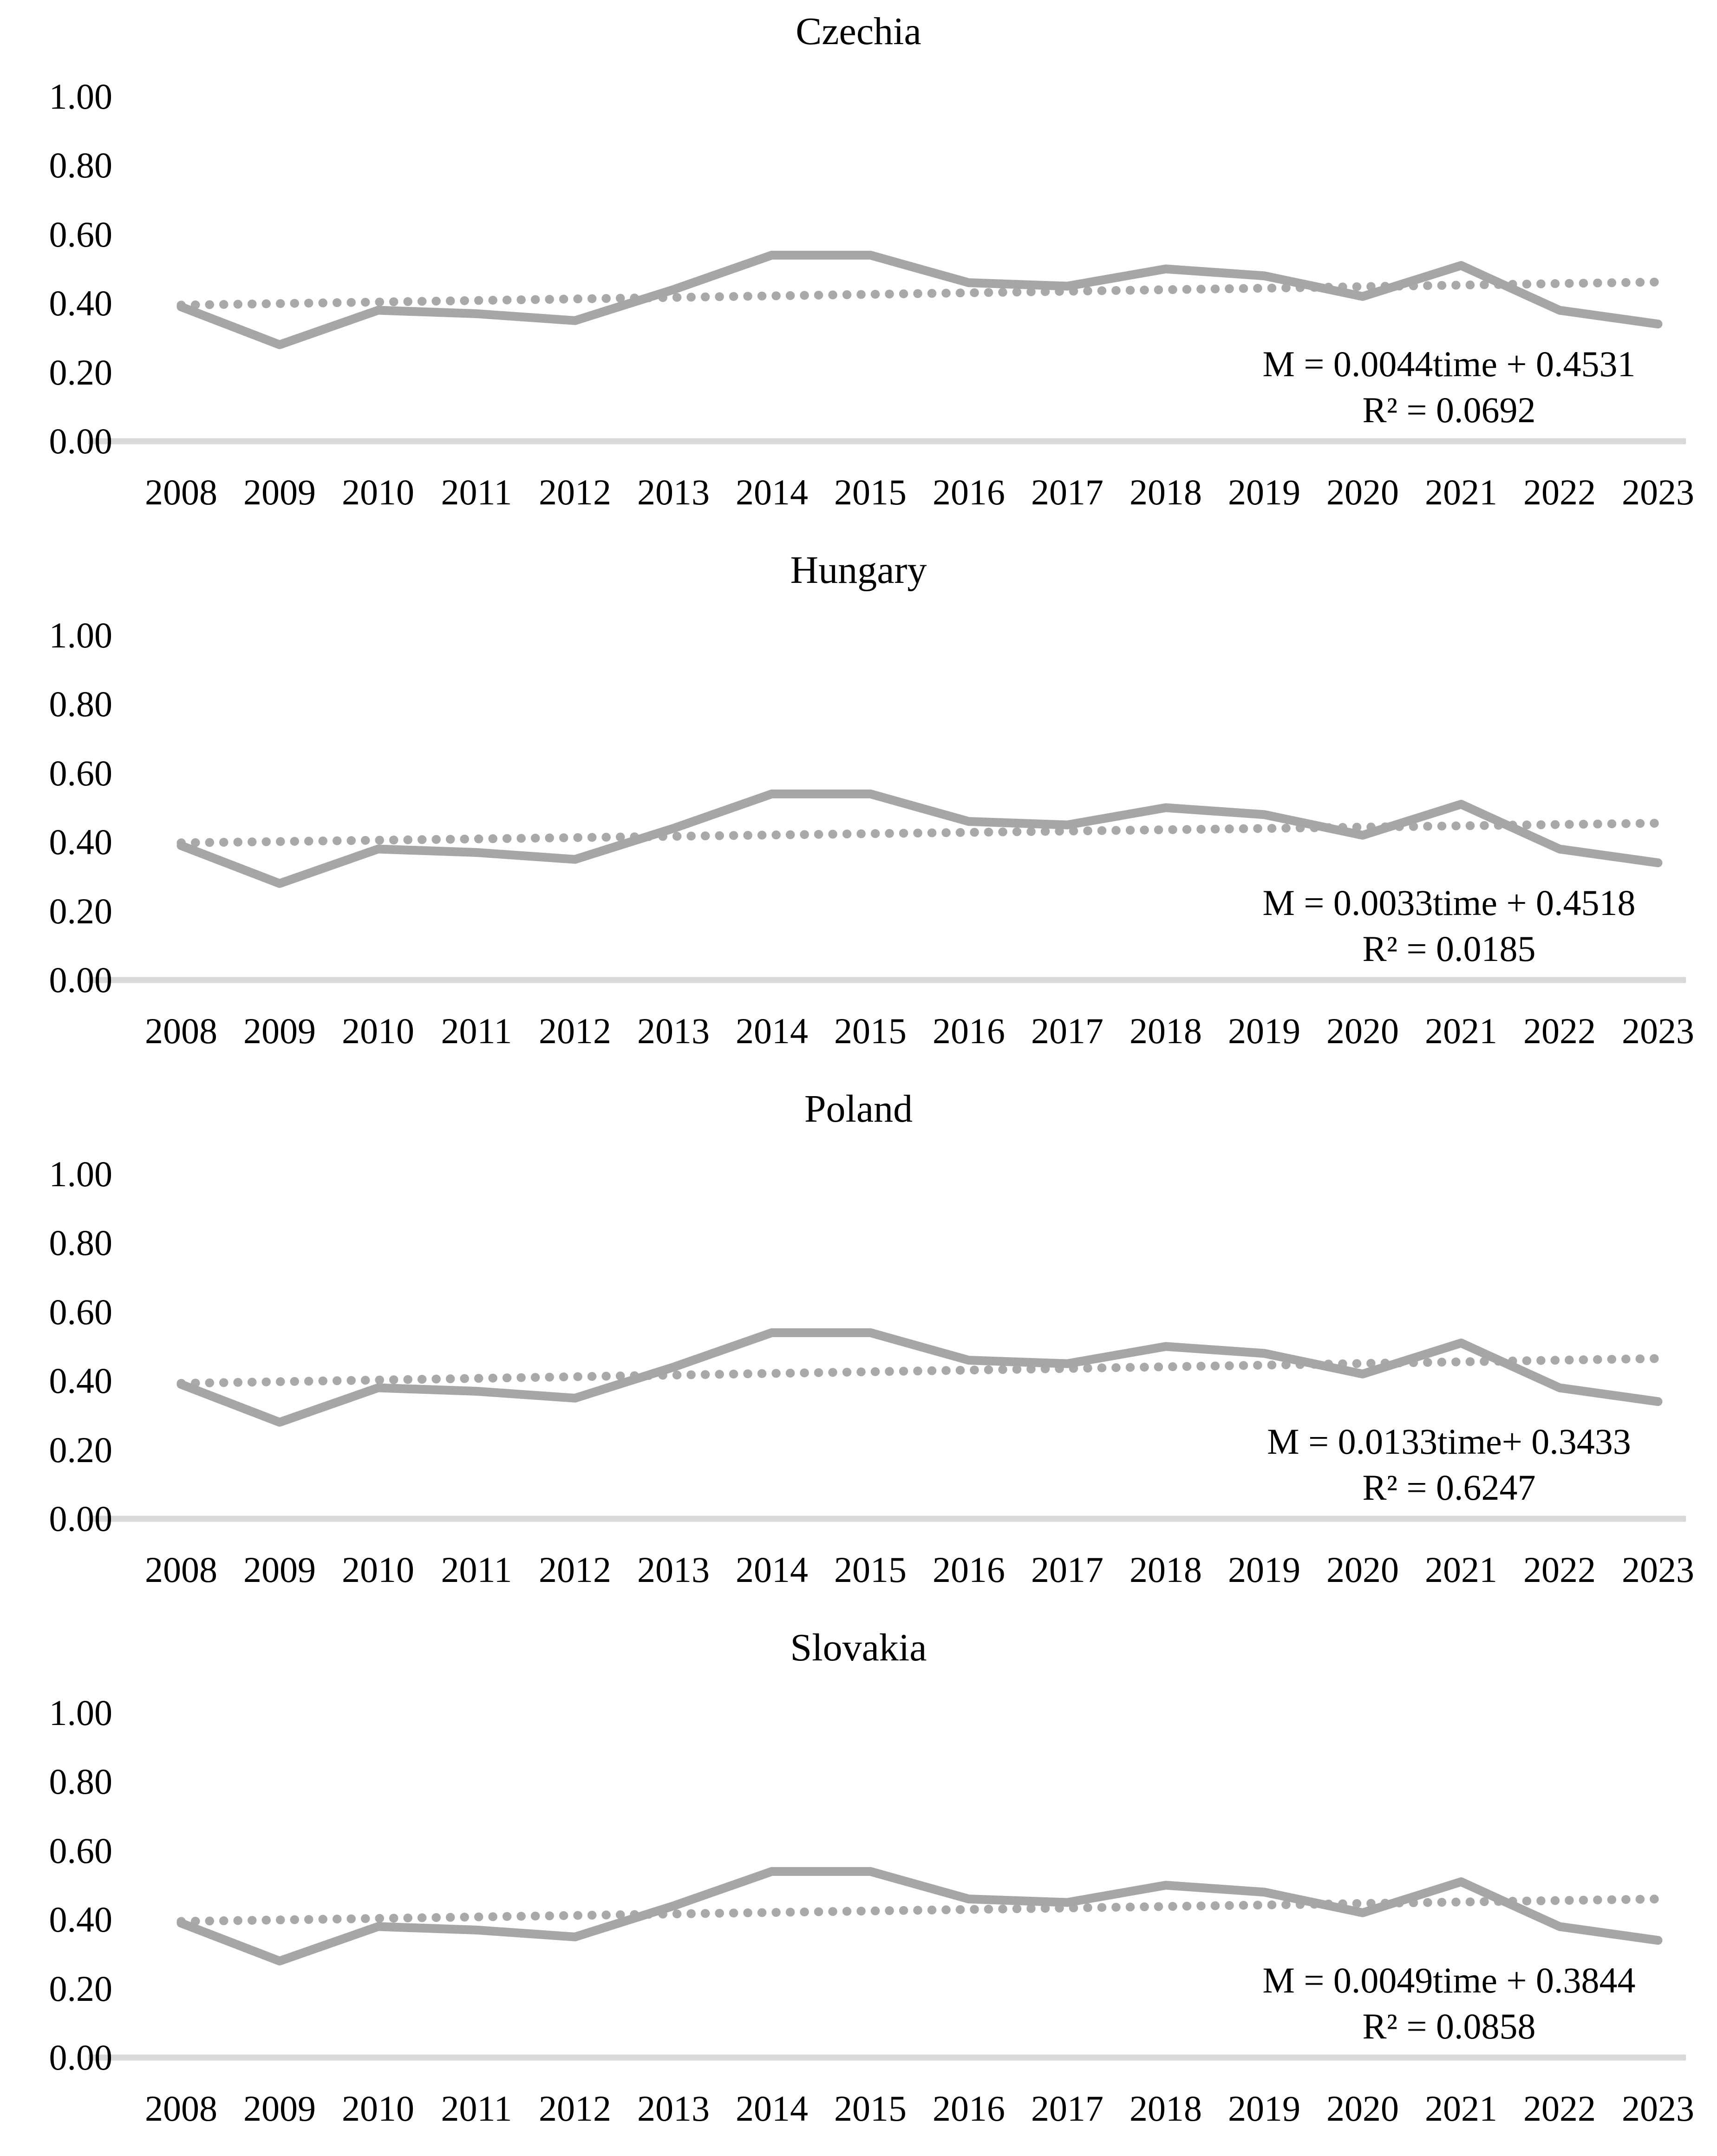 This screenshot has height=2156, width=1717. What do you see at coordinates (1449, 926) in the screenshot?
I see `trendline-annotation-hungary: M = 0.0033time + 0.4518 R² = 0.0185` at bounding box center [1449, 926].